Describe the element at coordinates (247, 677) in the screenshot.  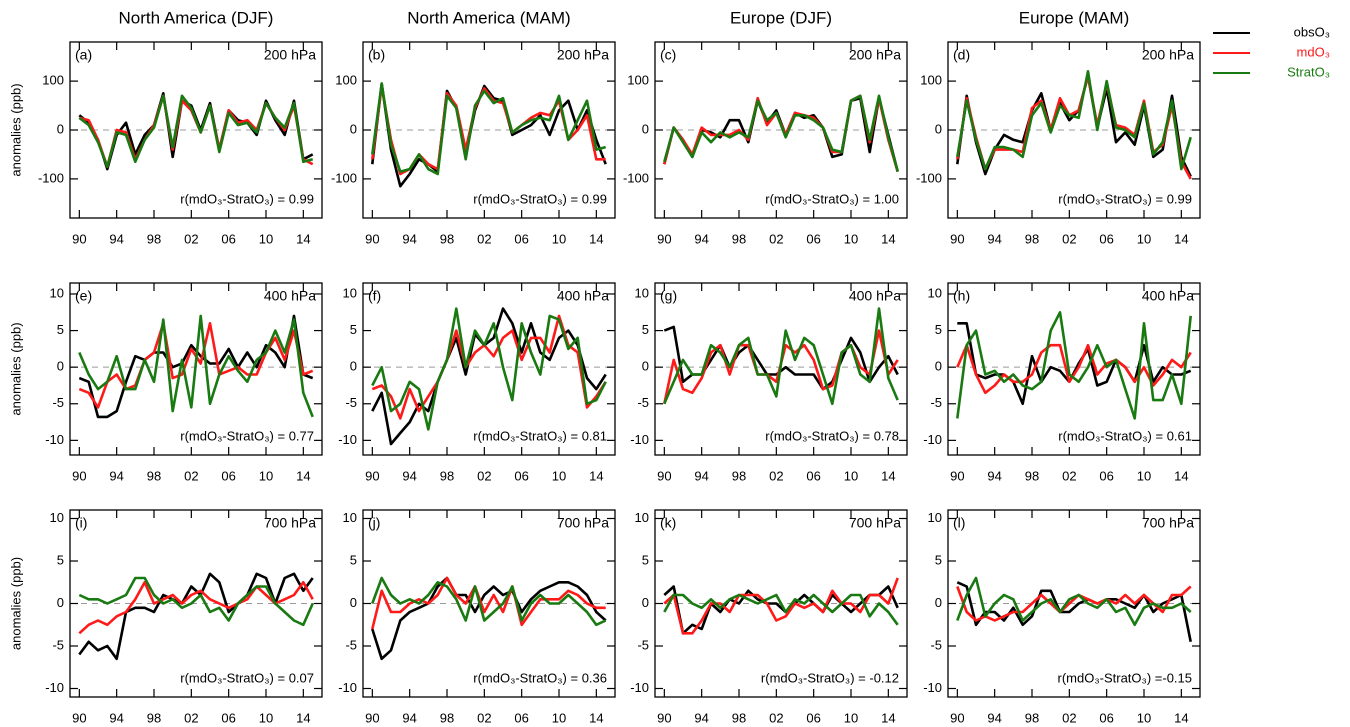
I see `correlation-note: r(mdO₃-StratO₃) = 0.07` at that location.